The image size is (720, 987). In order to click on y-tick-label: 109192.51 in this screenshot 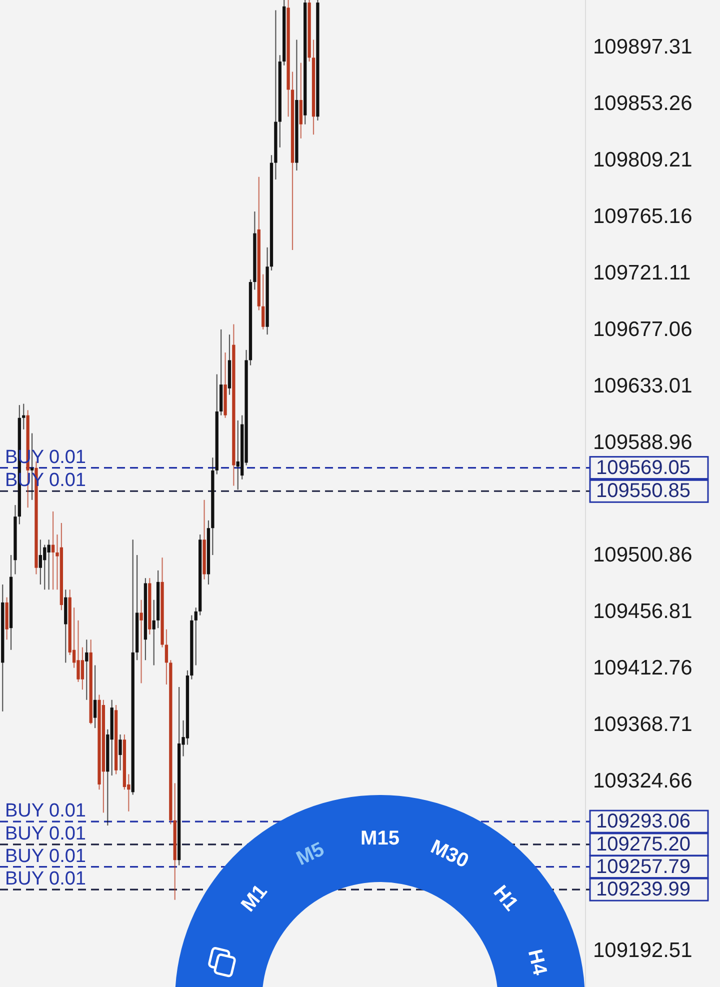, I will do `click(642, 950)`.